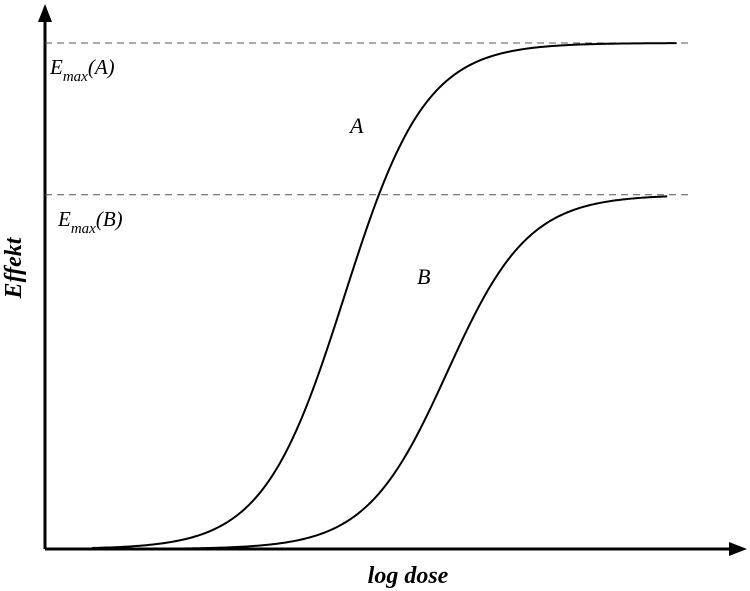  Describe the element at coordinates (109, 219) in the screenshot. I see `emax-b-label-tail: (B)` at that location.